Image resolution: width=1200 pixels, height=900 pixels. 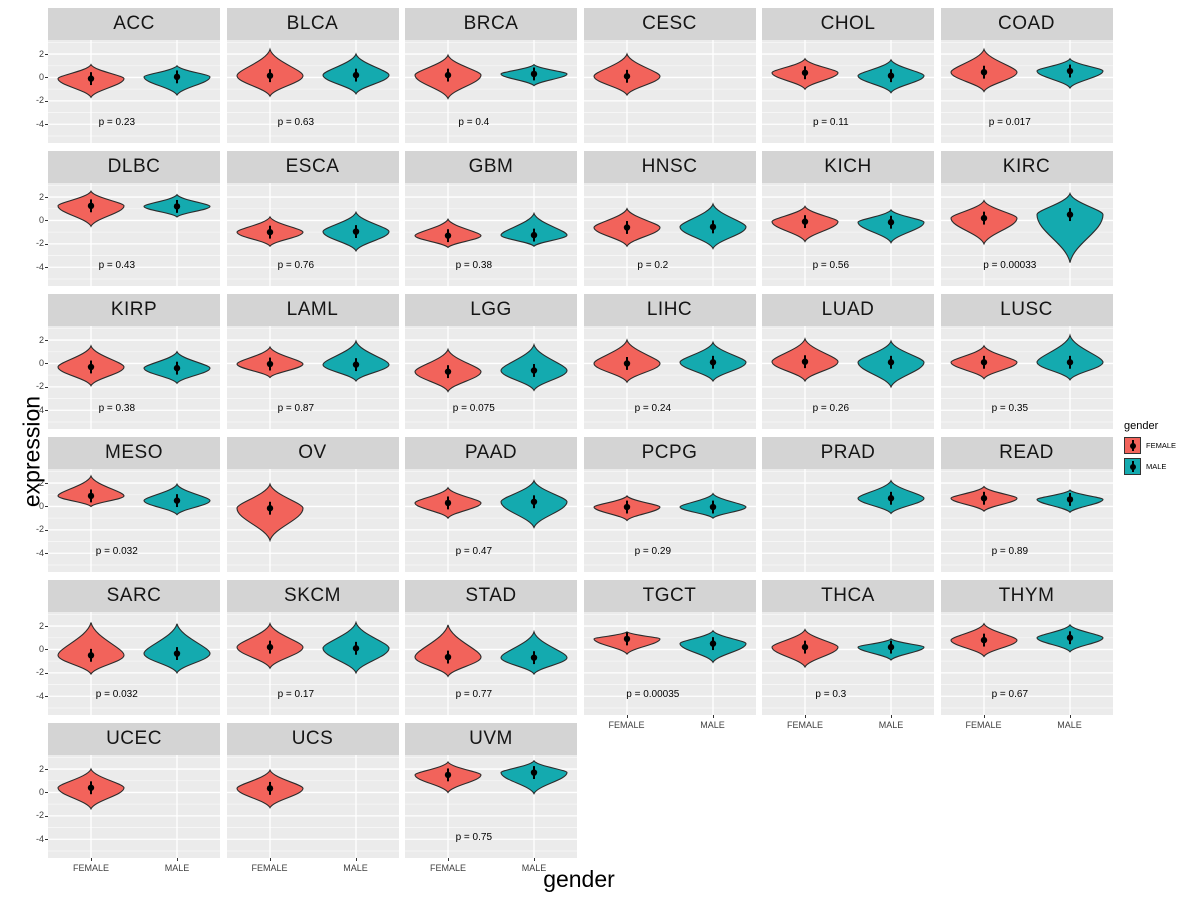 I want to click on facet-title: CESC, so click(x=669, y=24).